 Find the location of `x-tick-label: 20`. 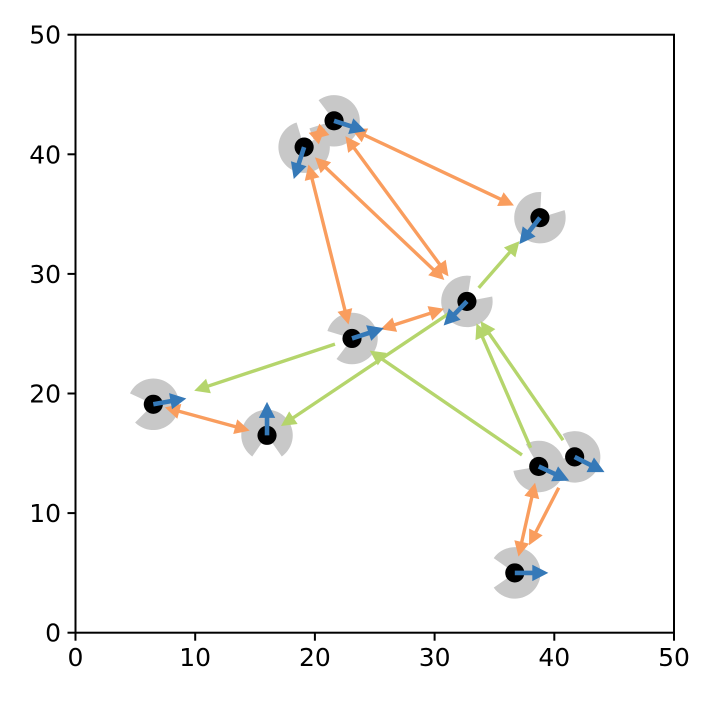

x-tick-label: 20 is located at coordinates (315, 657).